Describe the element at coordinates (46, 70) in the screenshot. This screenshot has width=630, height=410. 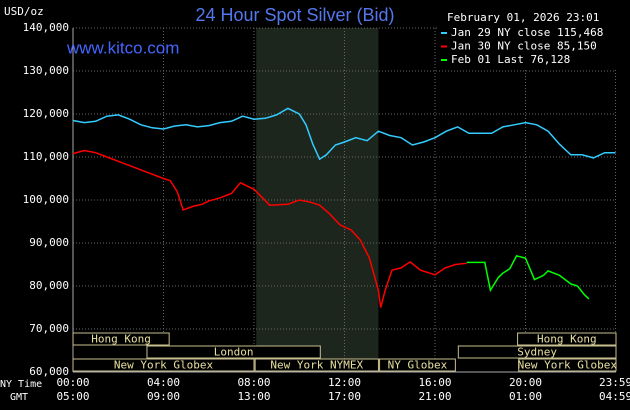
I see `y-tick-label: 130,000` at that location.